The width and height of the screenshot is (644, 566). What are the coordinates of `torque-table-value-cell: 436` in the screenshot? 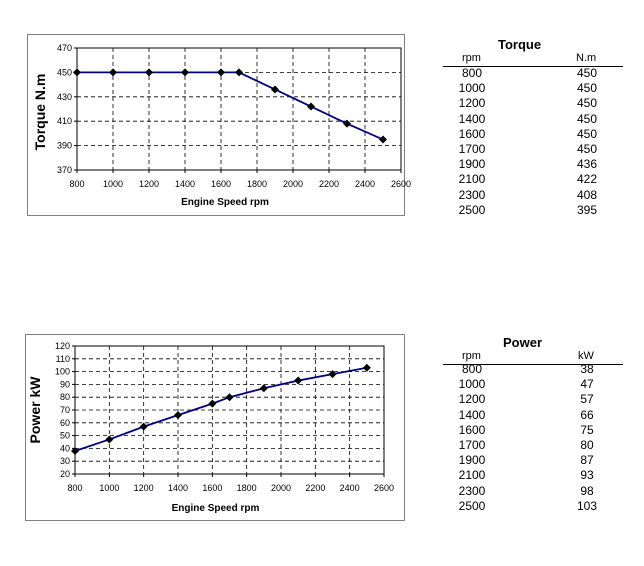 It's located at (587, 164).